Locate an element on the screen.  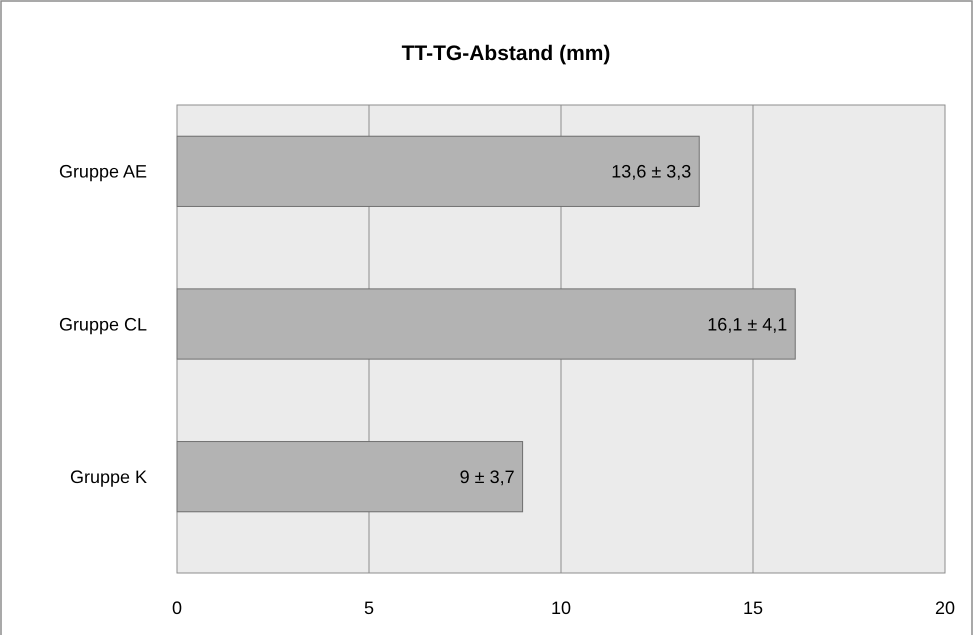
data-label: 13,6 ± 3,3 is located at coordinates (651, 172).